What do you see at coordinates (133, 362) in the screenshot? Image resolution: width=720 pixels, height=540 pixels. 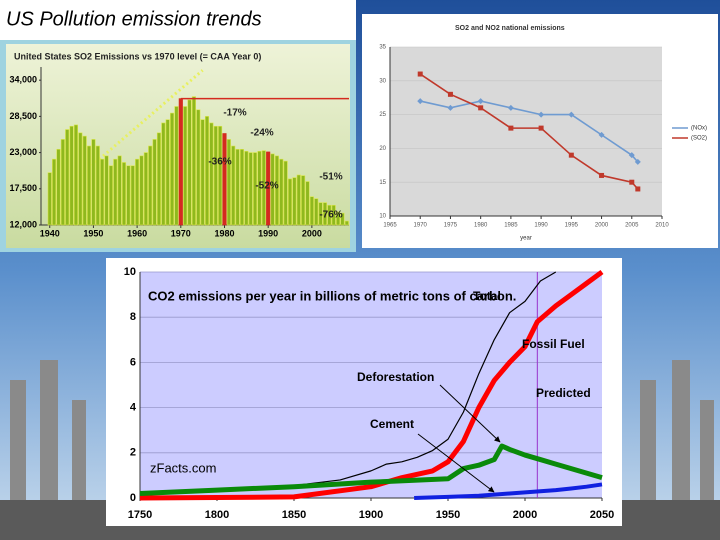 I see `y-tick-label: 6` at bounding box center [133, 362].